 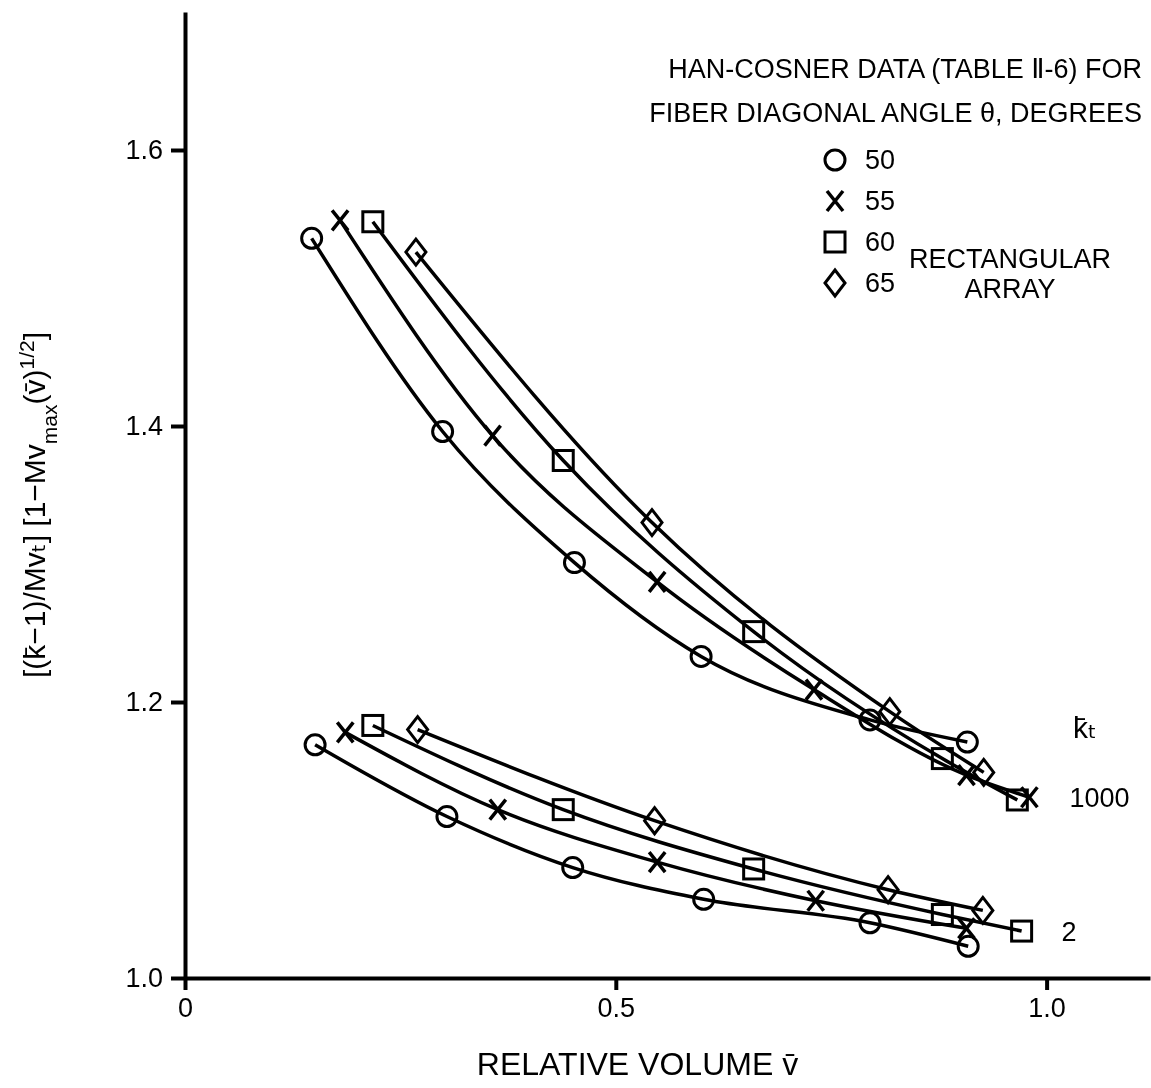 I want to click on annotation: 1000, so click(x=1099, y=797).